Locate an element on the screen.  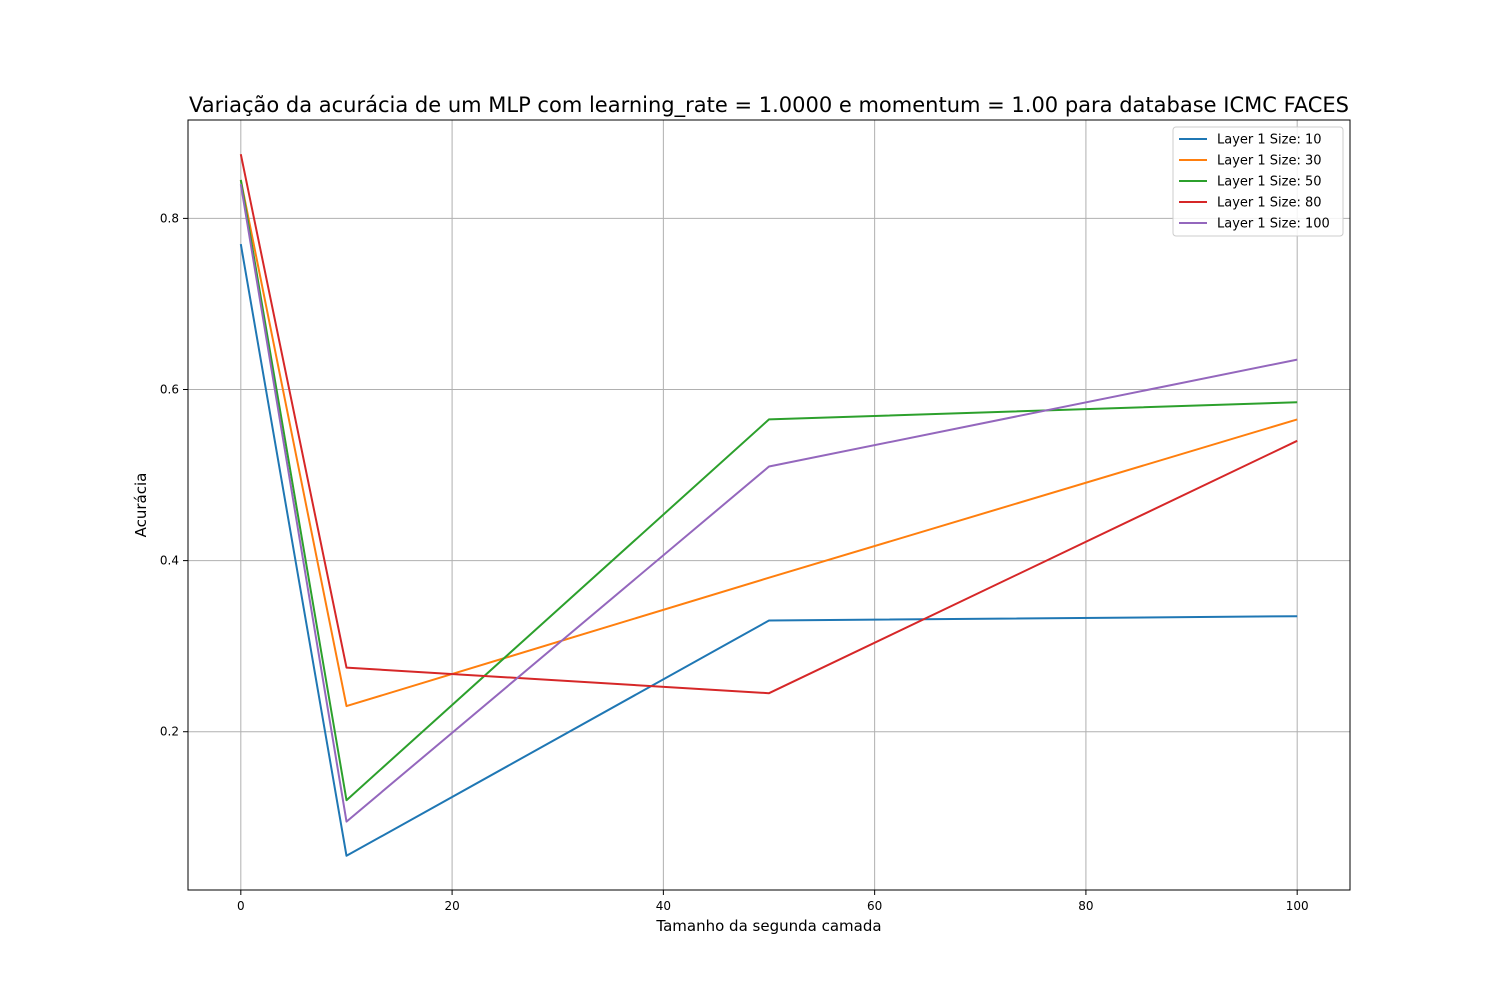
x-tick-label: 0 is located at coordinates (241, 906).